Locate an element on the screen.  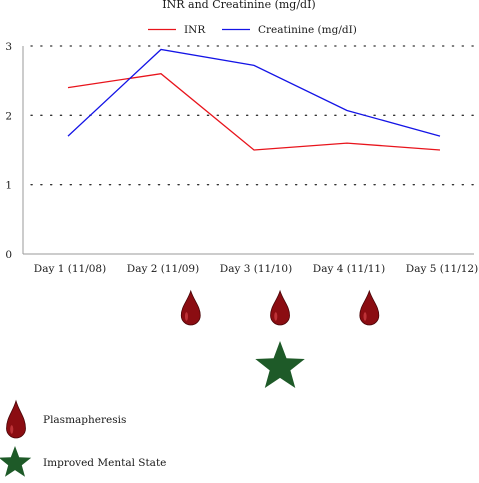
key-label: Plasmapheresis is located at coordinates (84, 420).